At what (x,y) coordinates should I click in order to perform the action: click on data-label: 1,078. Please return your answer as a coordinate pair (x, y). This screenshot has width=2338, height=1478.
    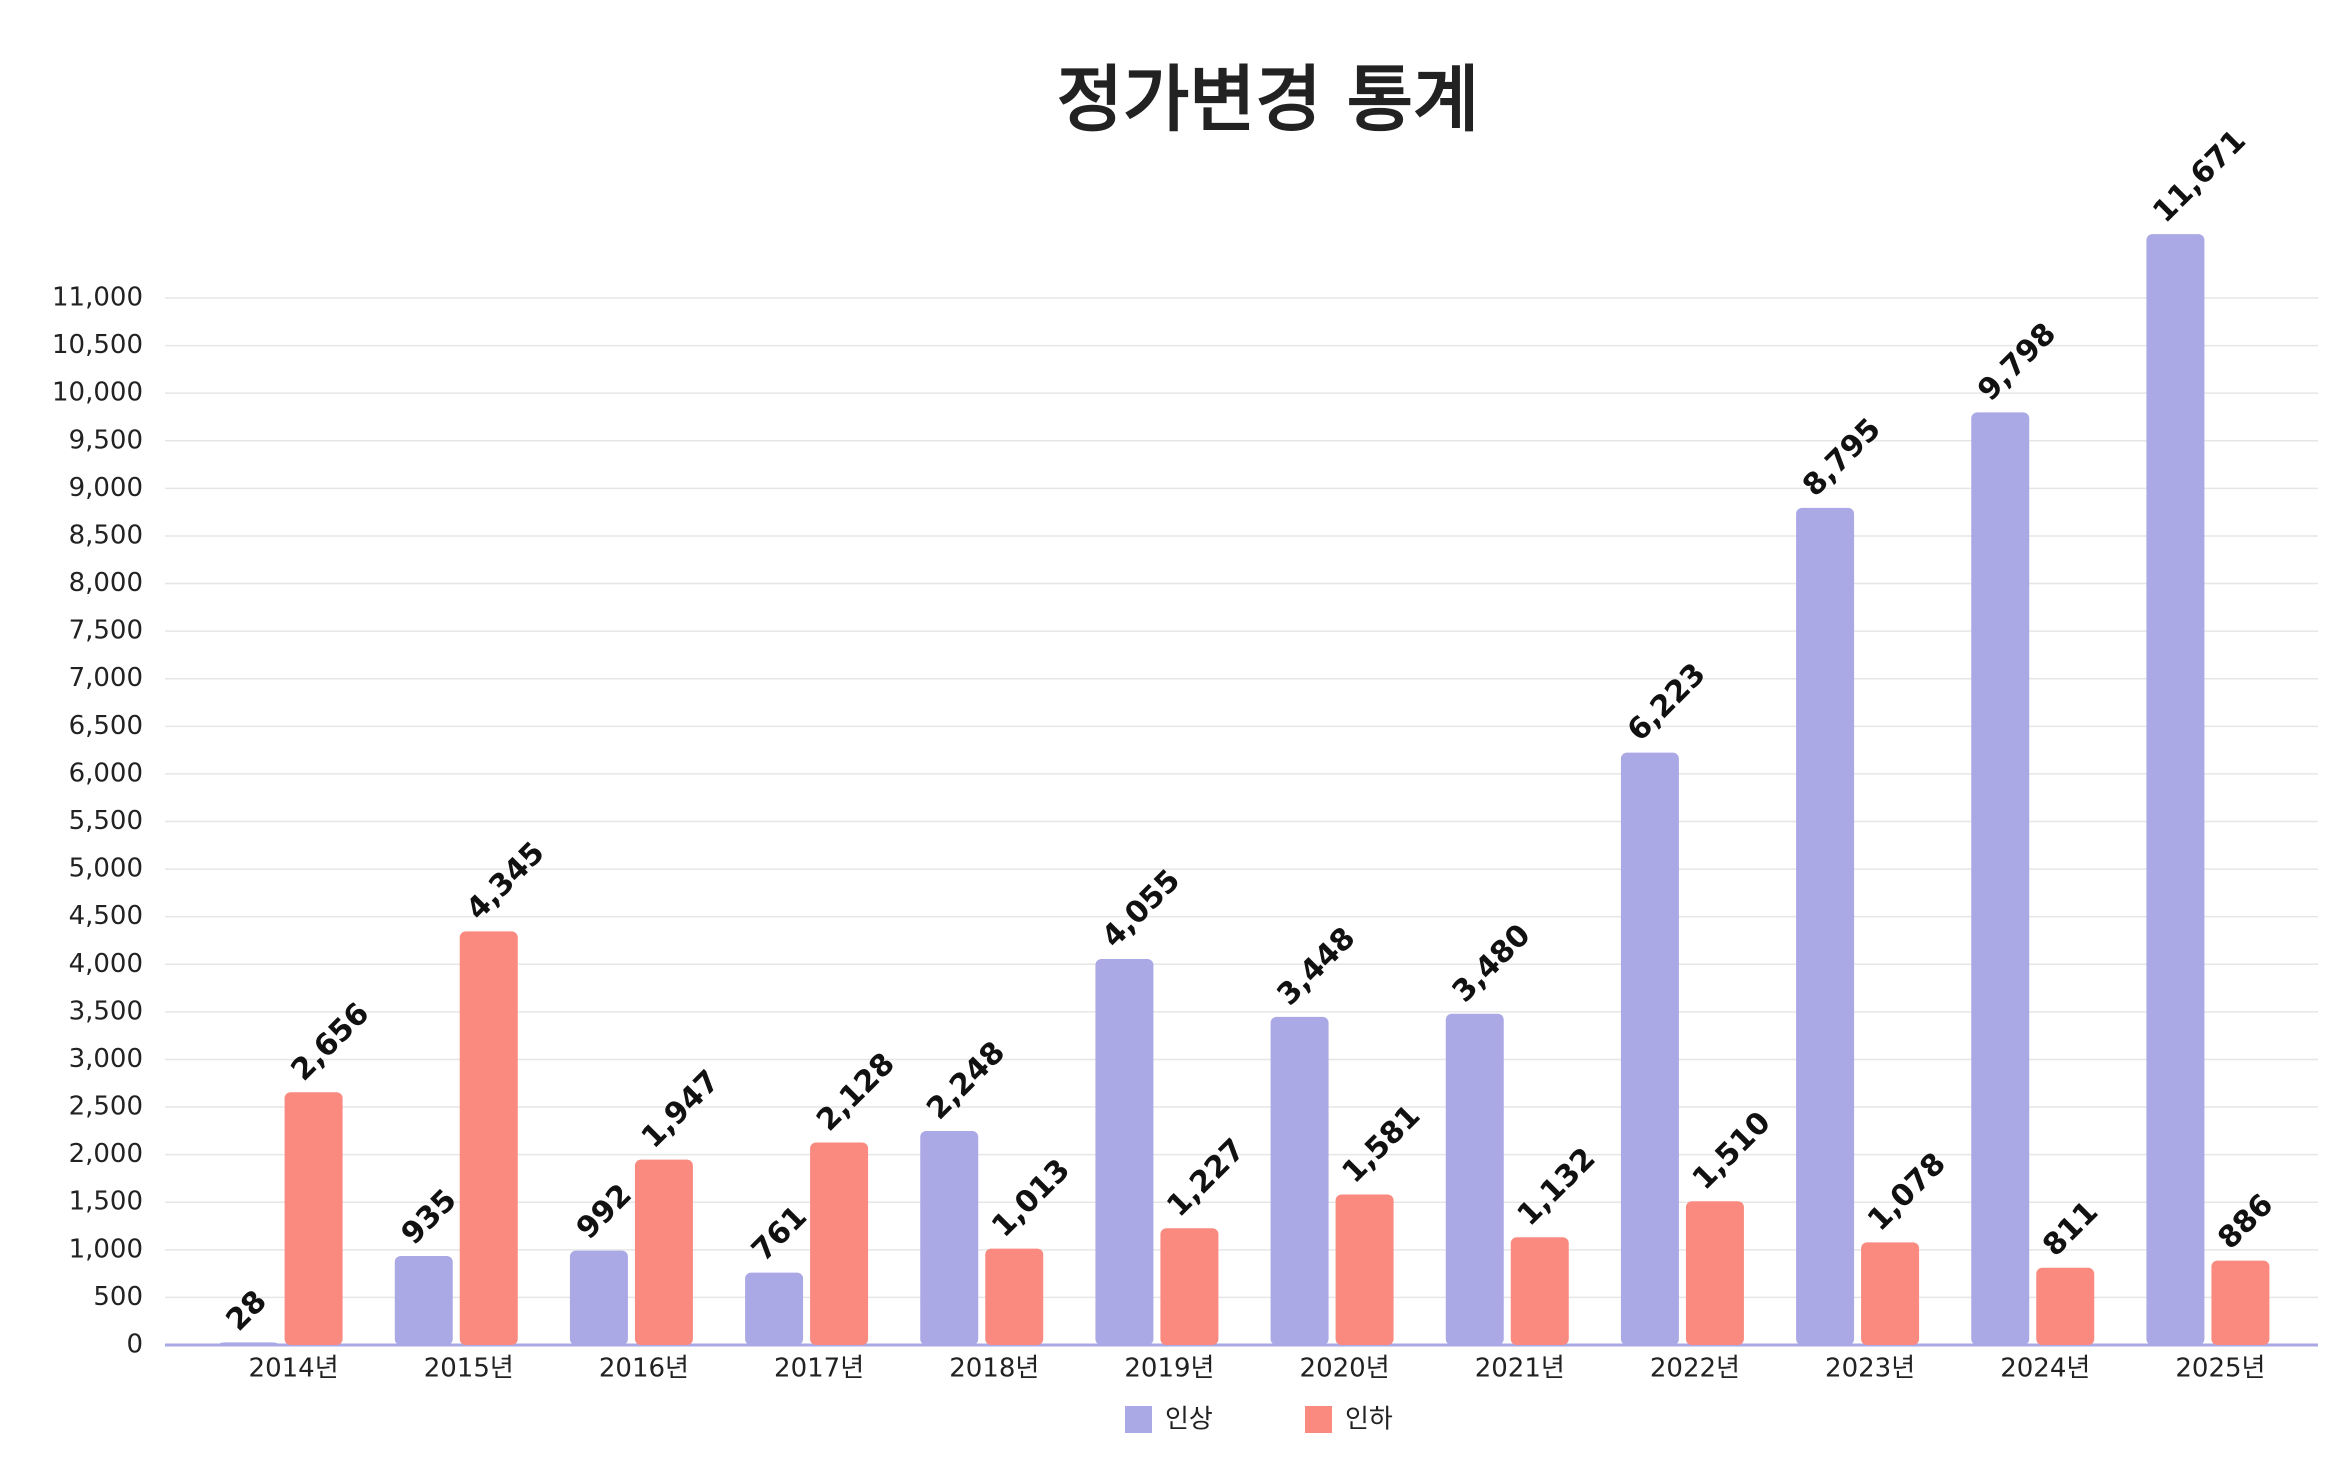
    Looking at the image, I should click on (1907, 1192).